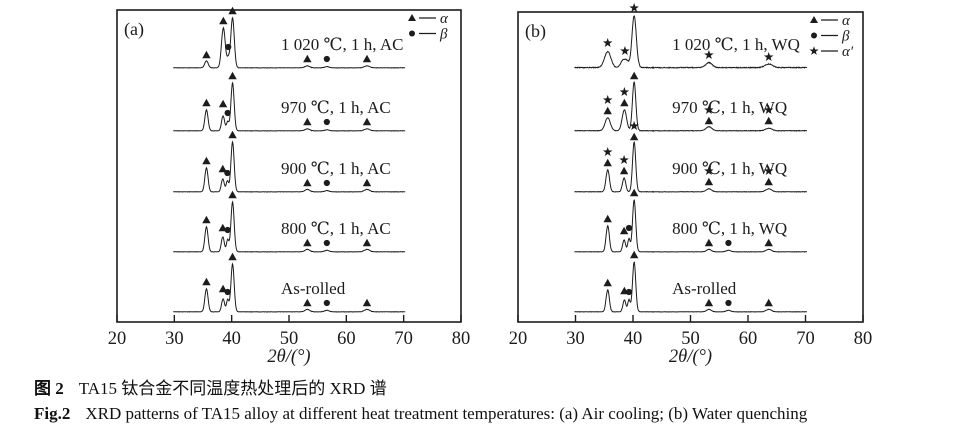  Describe the element at coordinates (736, 44) in the screenshot. I see `trace-label: 1 020 ℃, 1 h, WQ` at that location.